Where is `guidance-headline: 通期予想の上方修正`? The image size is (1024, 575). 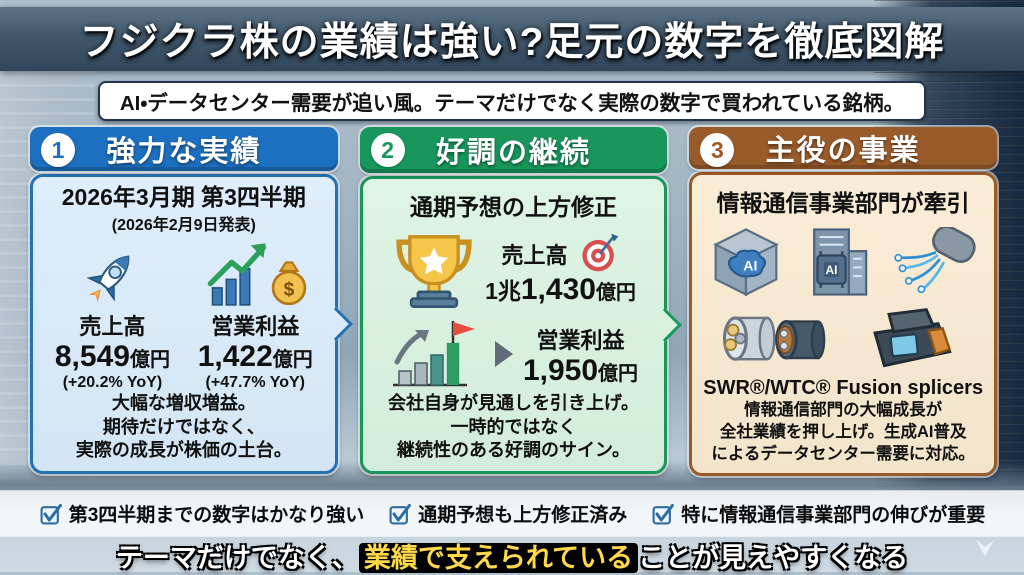 guidance-headline: 通期予想の上方修正 is located at coordinates (513, 206).